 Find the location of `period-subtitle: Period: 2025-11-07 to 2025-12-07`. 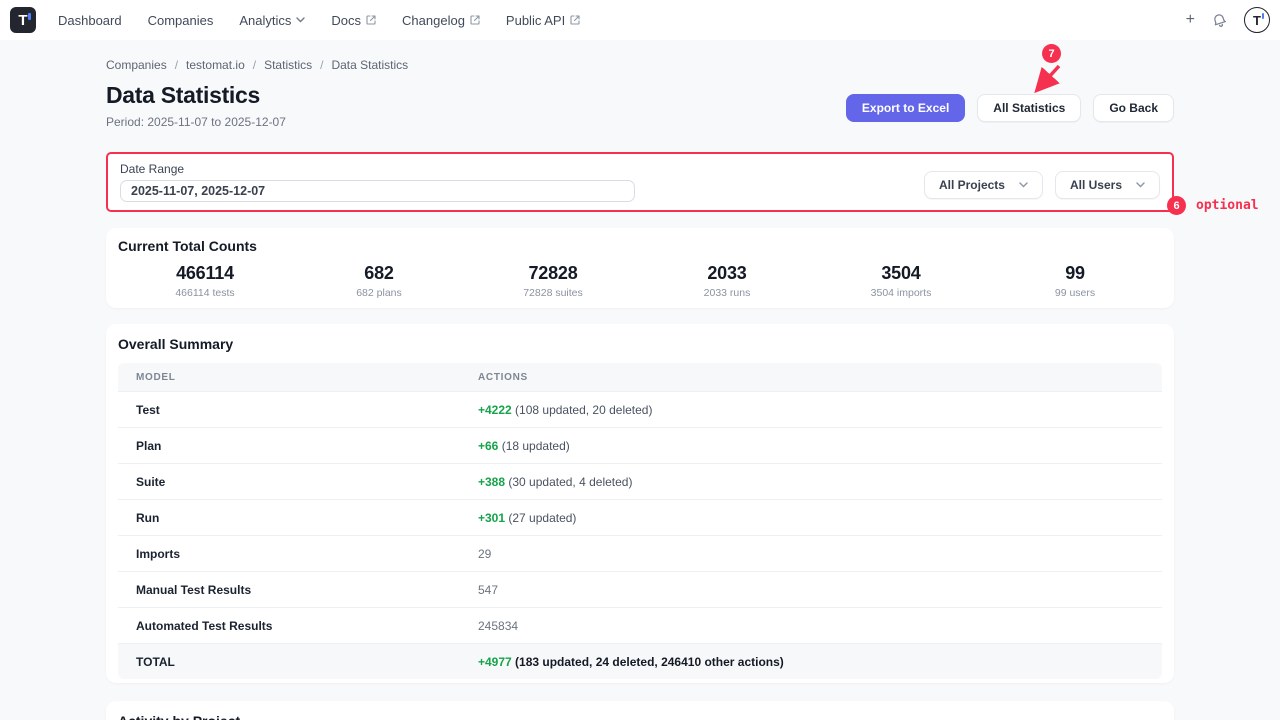

period-subtitle: Period: 2025-11-07 to 2025-12-07 is located at coordinates (196, 122).